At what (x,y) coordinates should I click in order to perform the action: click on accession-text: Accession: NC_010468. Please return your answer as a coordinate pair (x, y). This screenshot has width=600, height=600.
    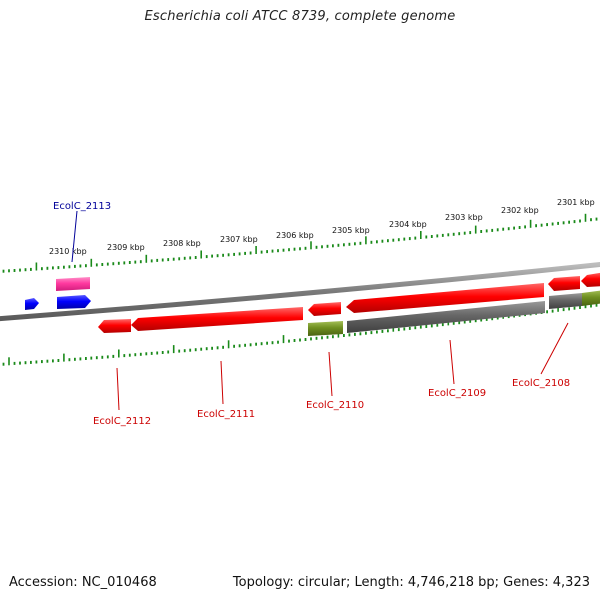
    Looking at the image, I should click on (83, 582).